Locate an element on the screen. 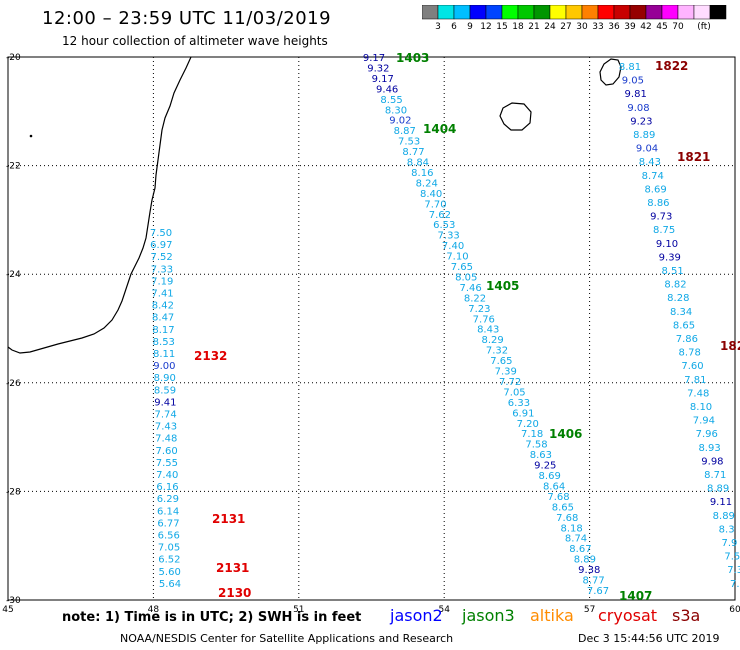 This screenshot has width=740, height=650. wave-height-value: 6.33 is located at coordinates (519, 403).